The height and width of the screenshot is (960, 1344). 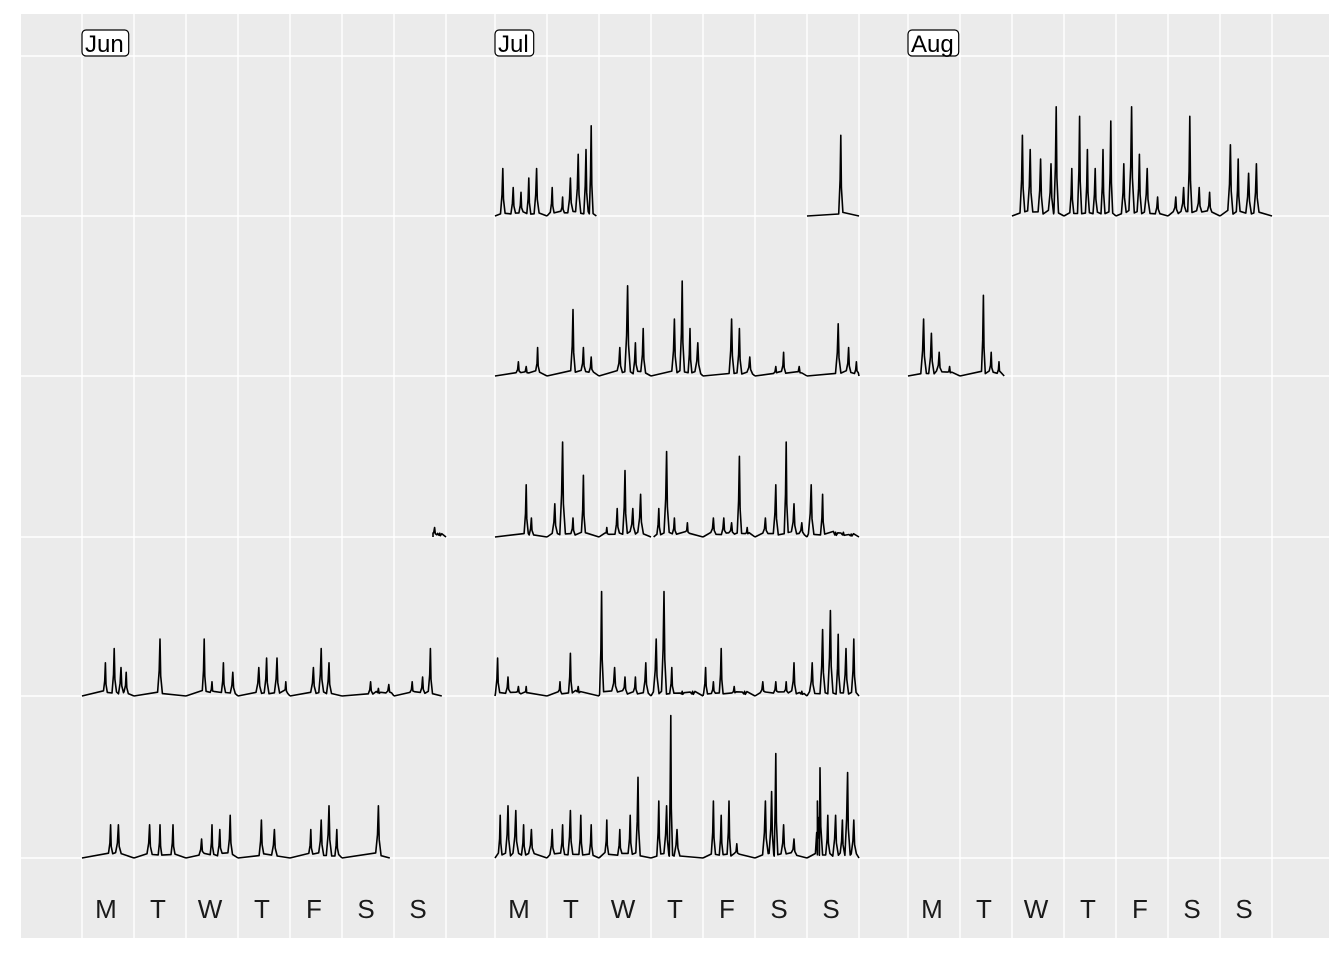 I want to click on day-series-jul-w3-d4, so click(x=729, y=672).